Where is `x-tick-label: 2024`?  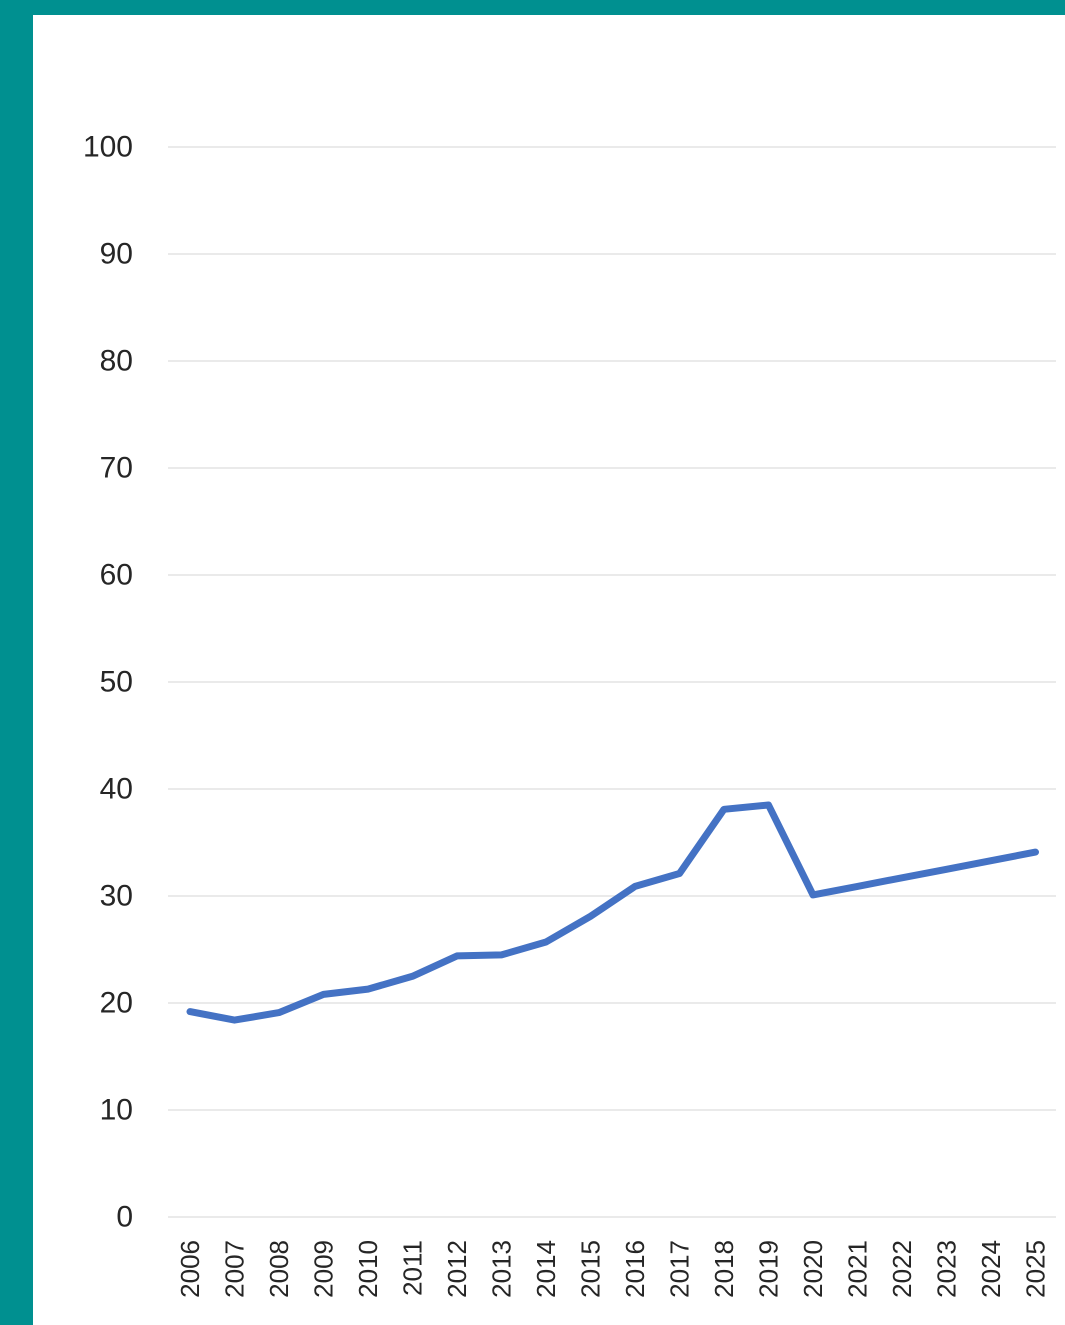
x-tick-label: 2024 is located at coordinates (991, 1269).